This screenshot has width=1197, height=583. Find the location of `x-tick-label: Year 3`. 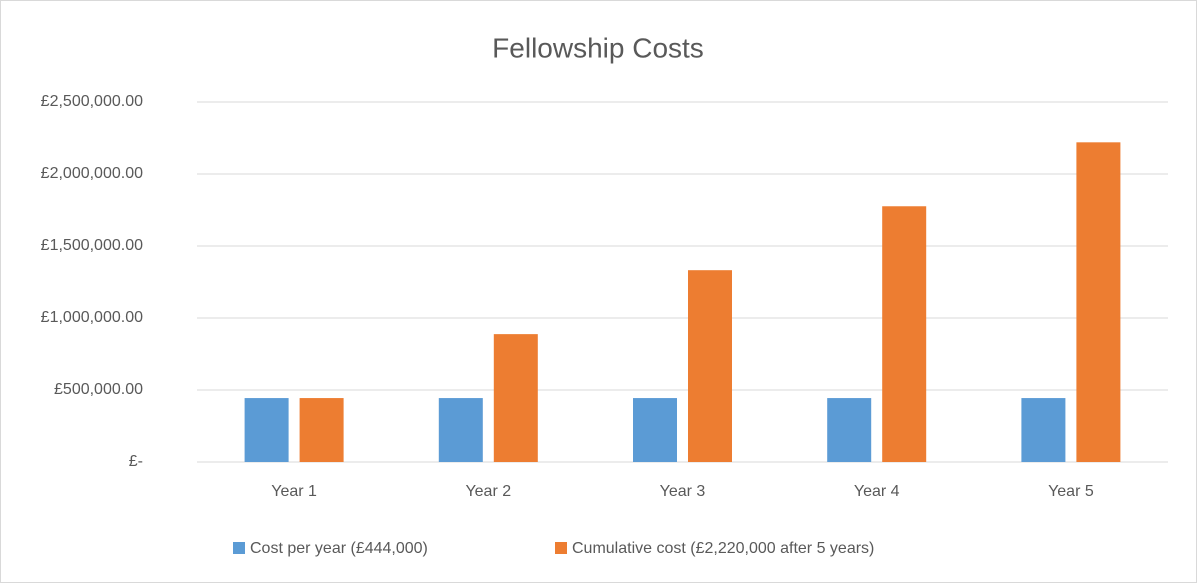

x-tick-label: Year 3 is located at coordinates (683, 491).